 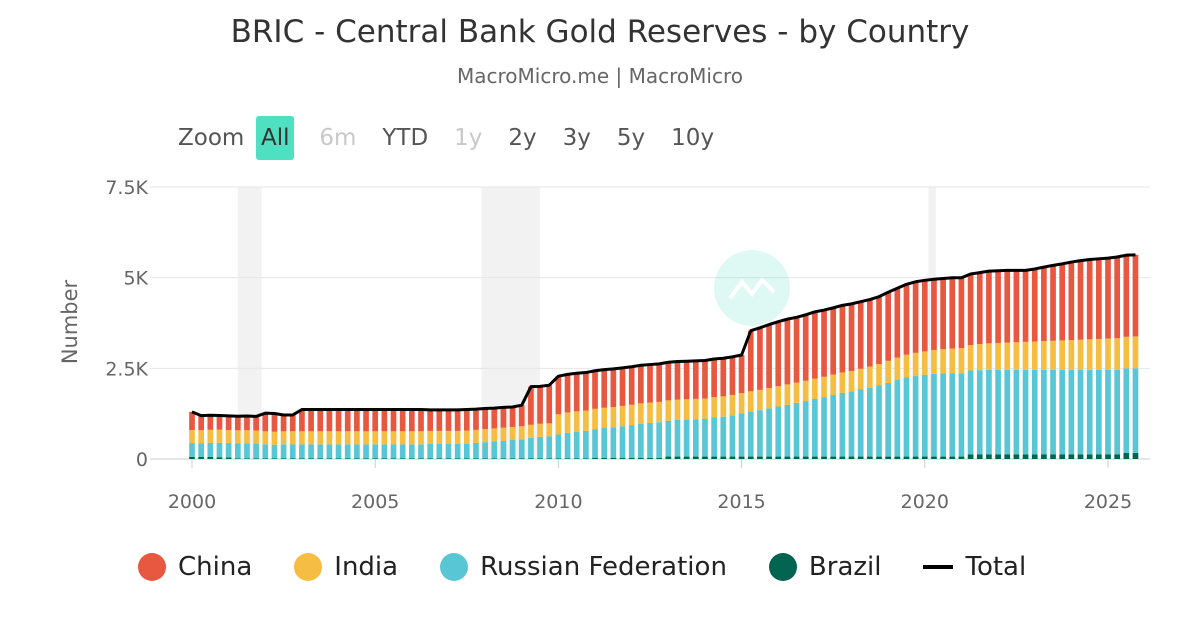 I want to click on legend-item-russia: Russian Federation, so click(x=583, y=567).